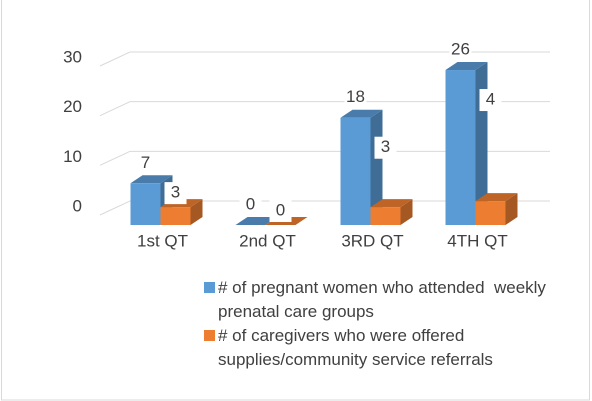 The height and width of the screenshot is (401, 592). What do you see at coordinates (162, 240) in the screenshot?
I see `x-tick-label: 1st QT` at bounding box center [162, 240].